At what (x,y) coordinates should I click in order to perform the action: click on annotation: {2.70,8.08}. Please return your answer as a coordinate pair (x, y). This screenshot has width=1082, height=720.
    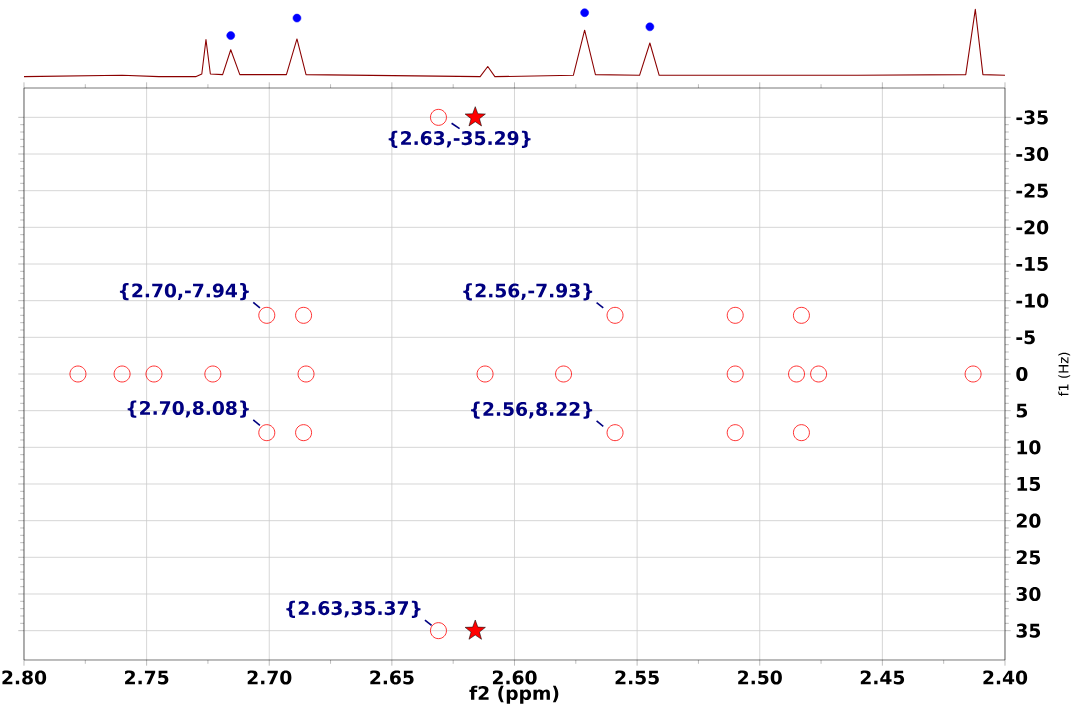
    Looking at the image, I should click on (188, 409).